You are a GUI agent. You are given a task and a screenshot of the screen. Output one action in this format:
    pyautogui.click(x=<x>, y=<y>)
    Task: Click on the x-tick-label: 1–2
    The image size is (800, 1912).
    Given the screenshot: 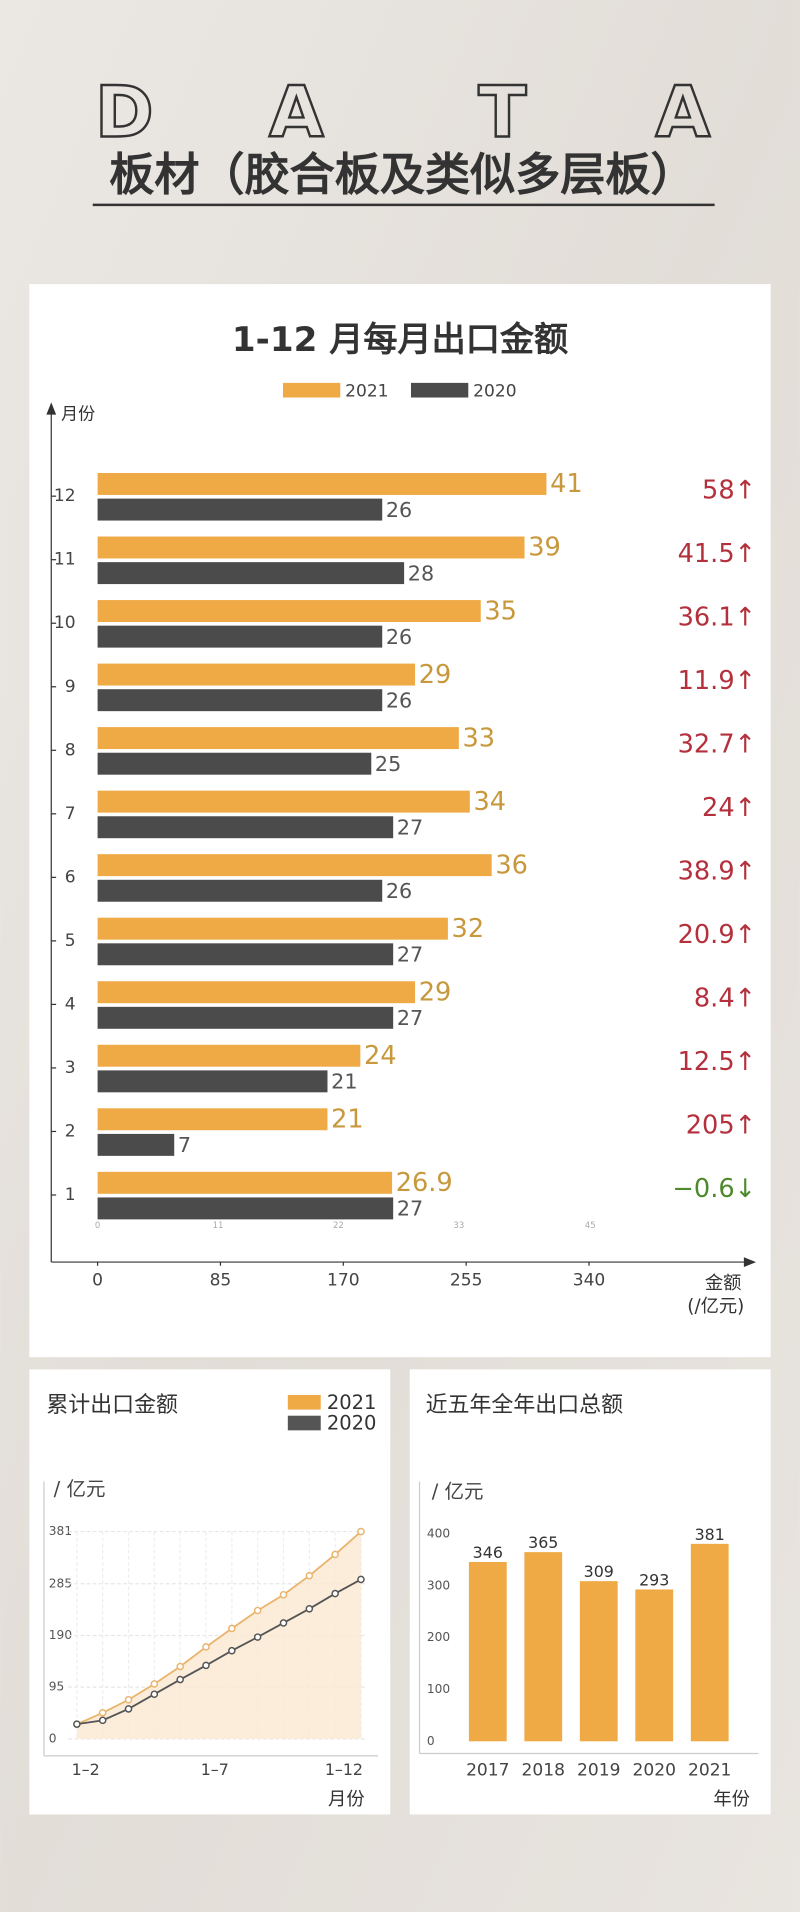 What is the action you would take?
    pyautogui.click(x=86, y=1769)
    